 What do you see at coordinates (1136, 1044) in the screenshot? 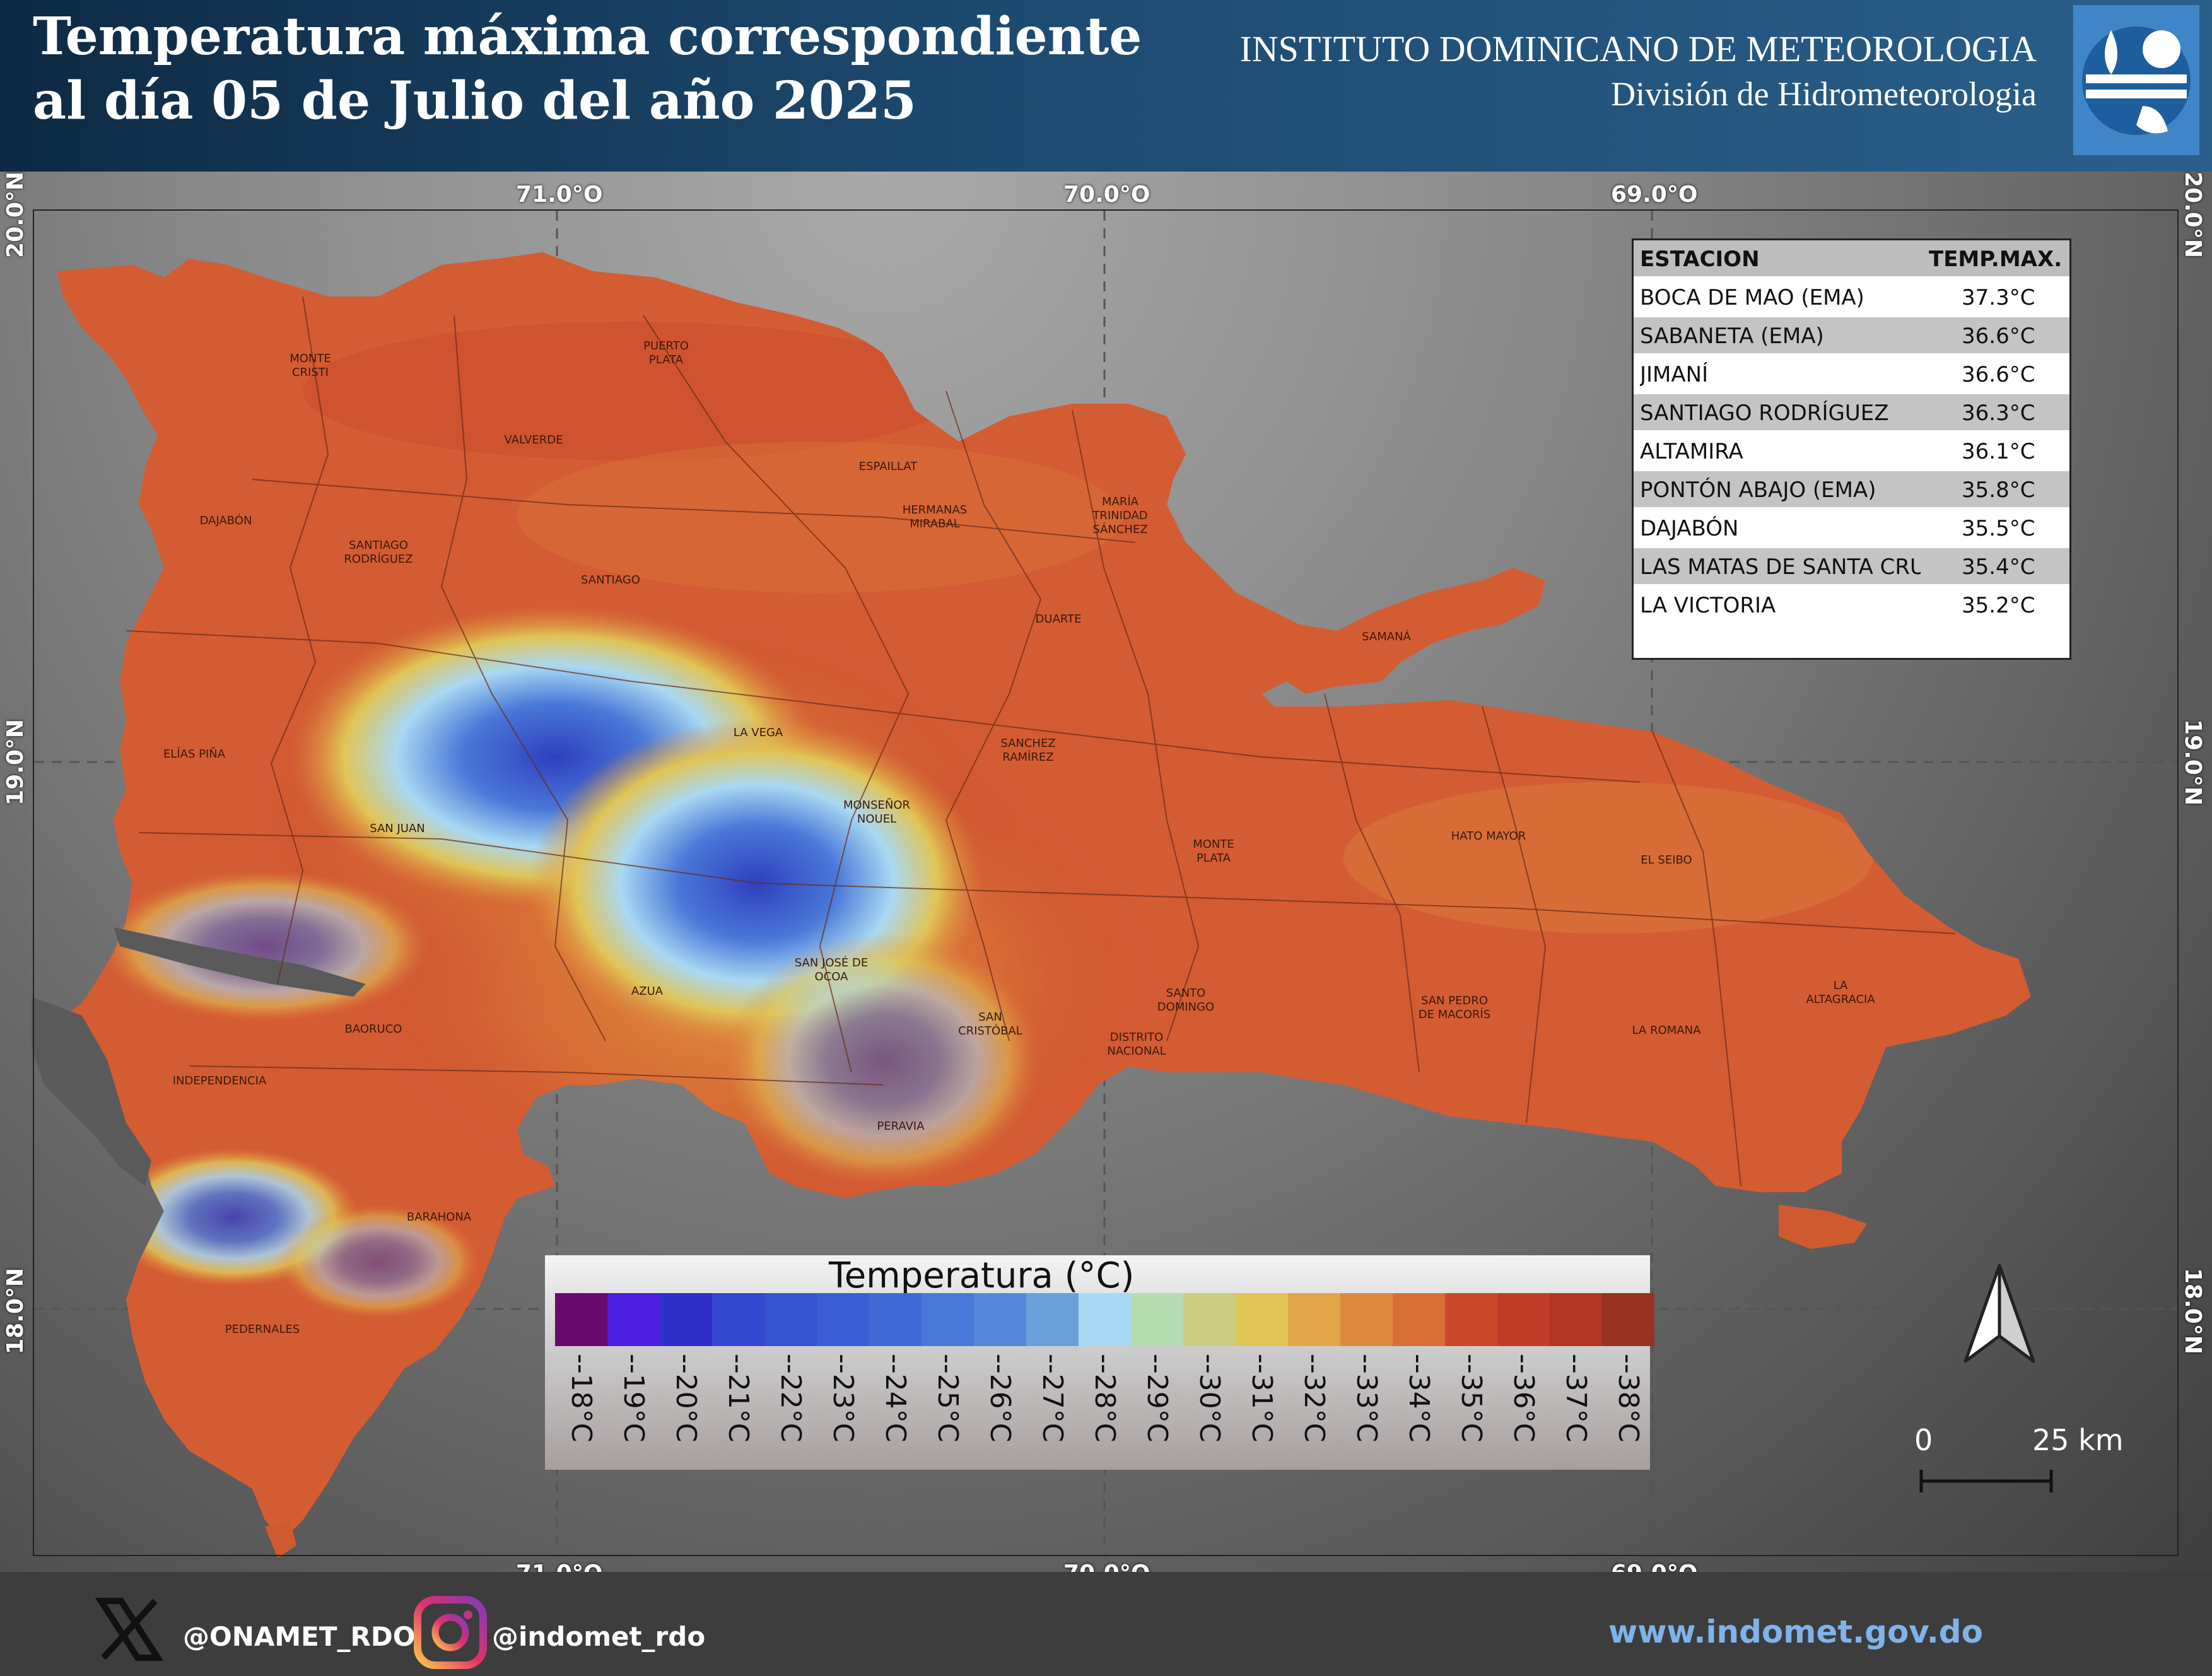
I see `province-label: DISTRITO NACIONAL` at bounding box center [1136, 1044].